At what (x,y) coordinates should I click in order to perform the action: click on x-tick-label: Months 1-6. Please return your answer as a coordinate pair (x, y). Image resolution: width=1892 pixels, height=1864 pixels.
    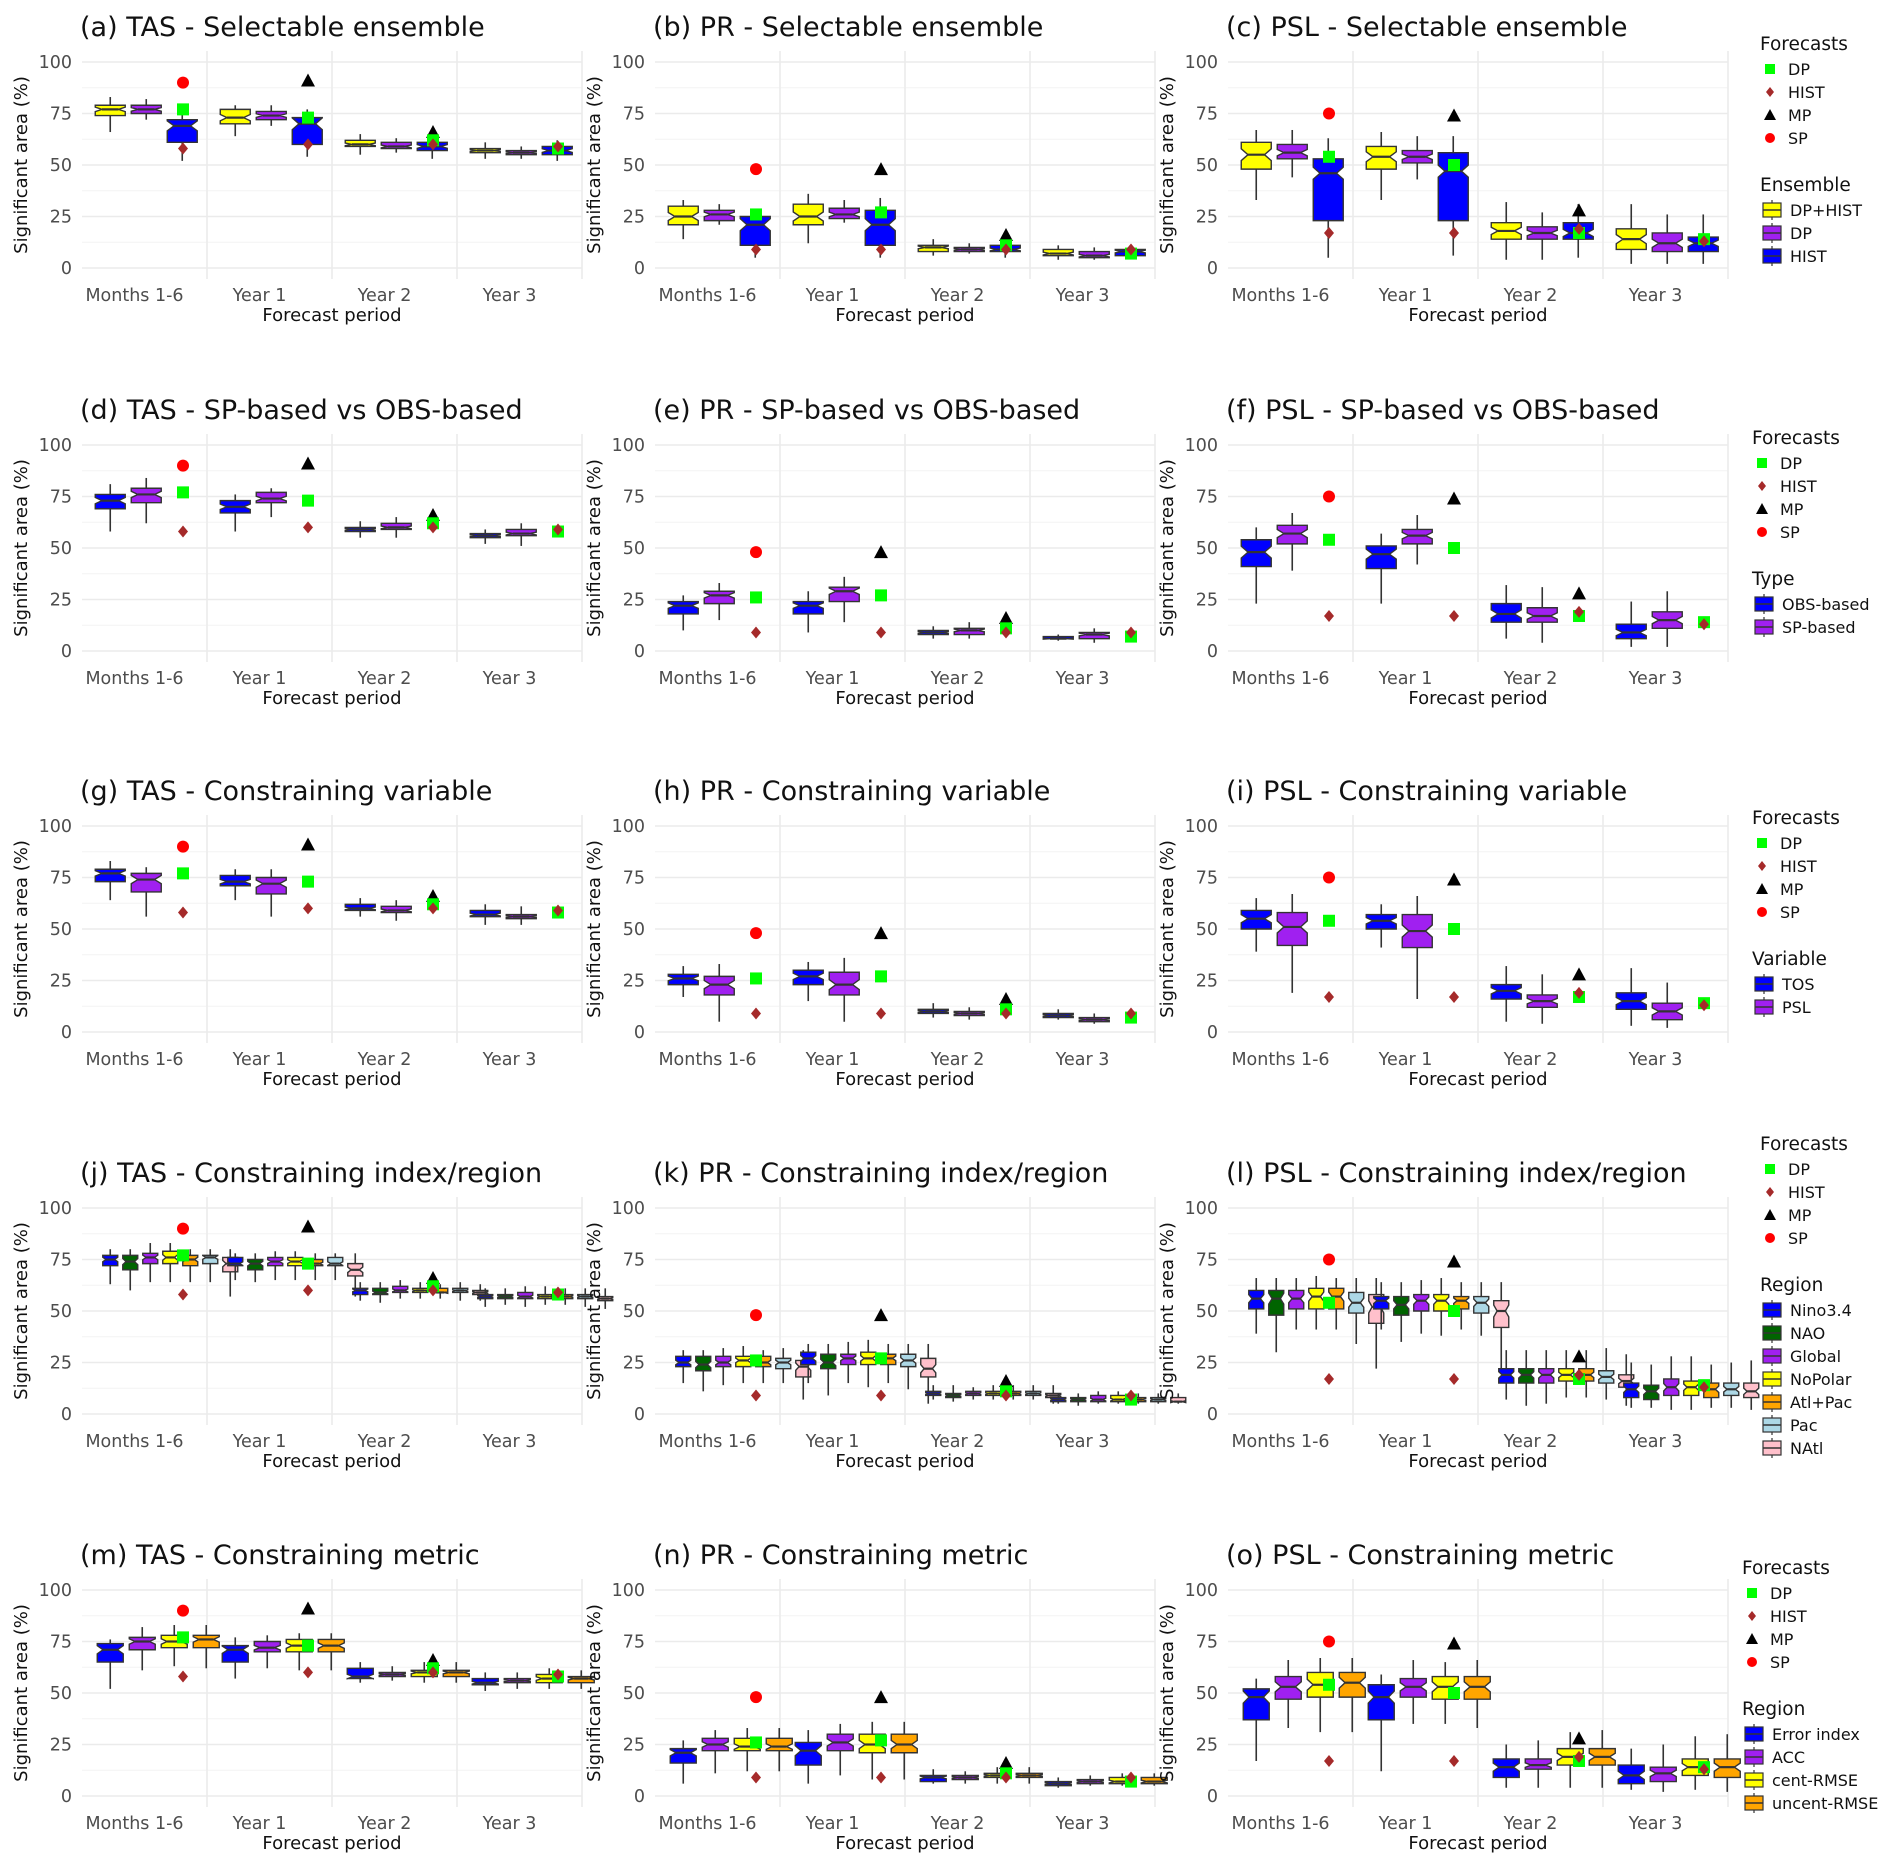
    Looking at the image, I should click on (134, 1442).